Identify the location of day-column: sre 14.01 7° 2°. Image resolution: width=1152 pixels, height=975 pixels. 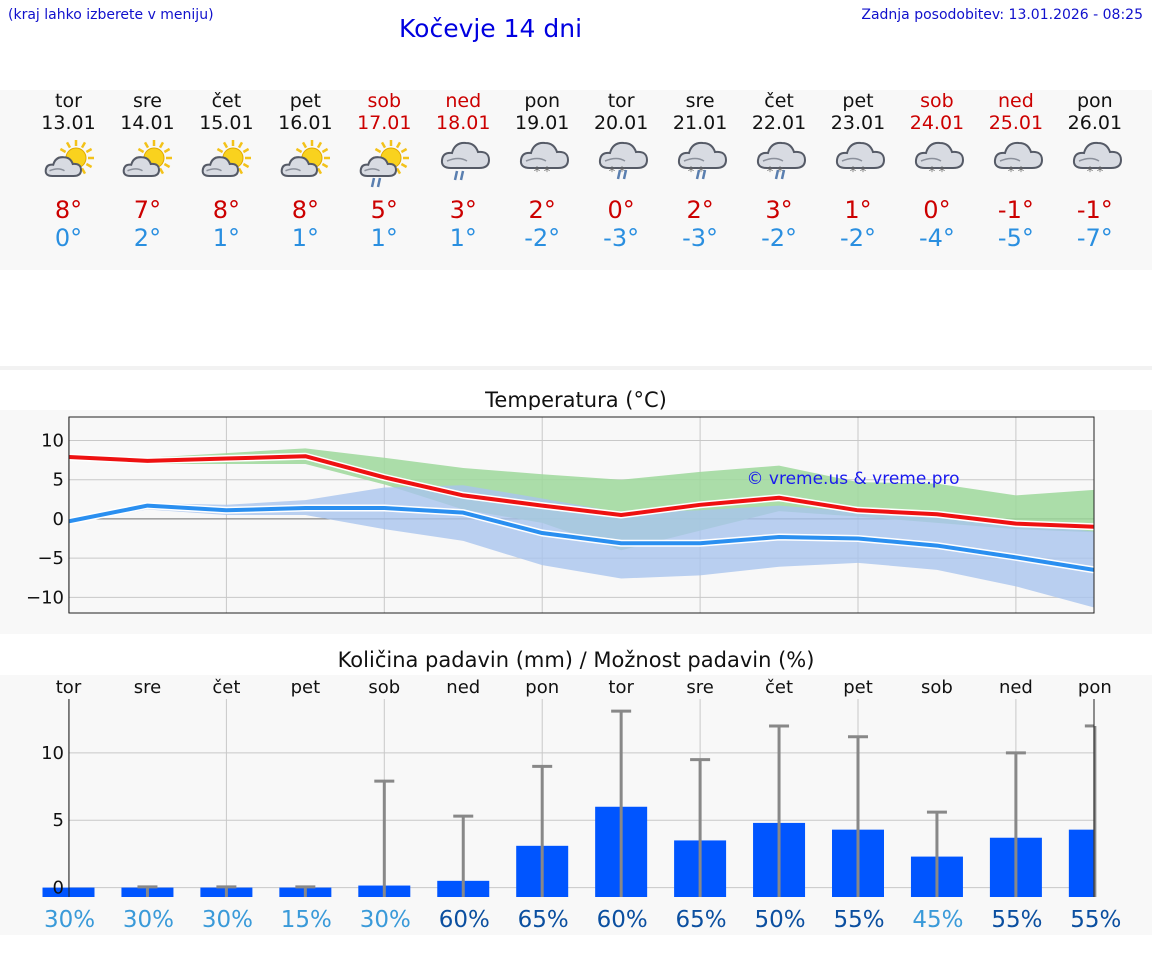
(147, 171).